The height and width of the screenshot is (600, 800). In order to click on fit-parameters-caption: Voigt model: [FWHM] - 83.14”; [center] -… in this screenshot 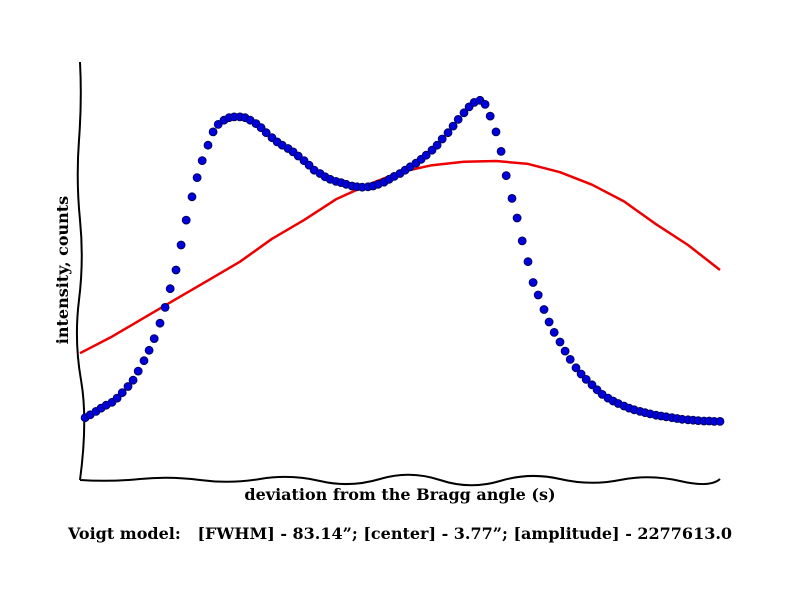, I will do `click(399, 533)`.